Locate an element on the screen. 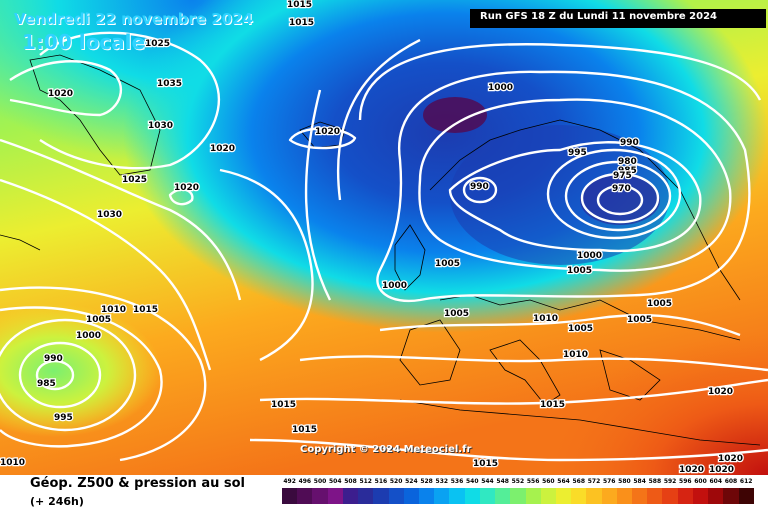 The width and height of the screenshot is (768, 512). legend-tick-label: 584 is located at coordinates (639, 481).